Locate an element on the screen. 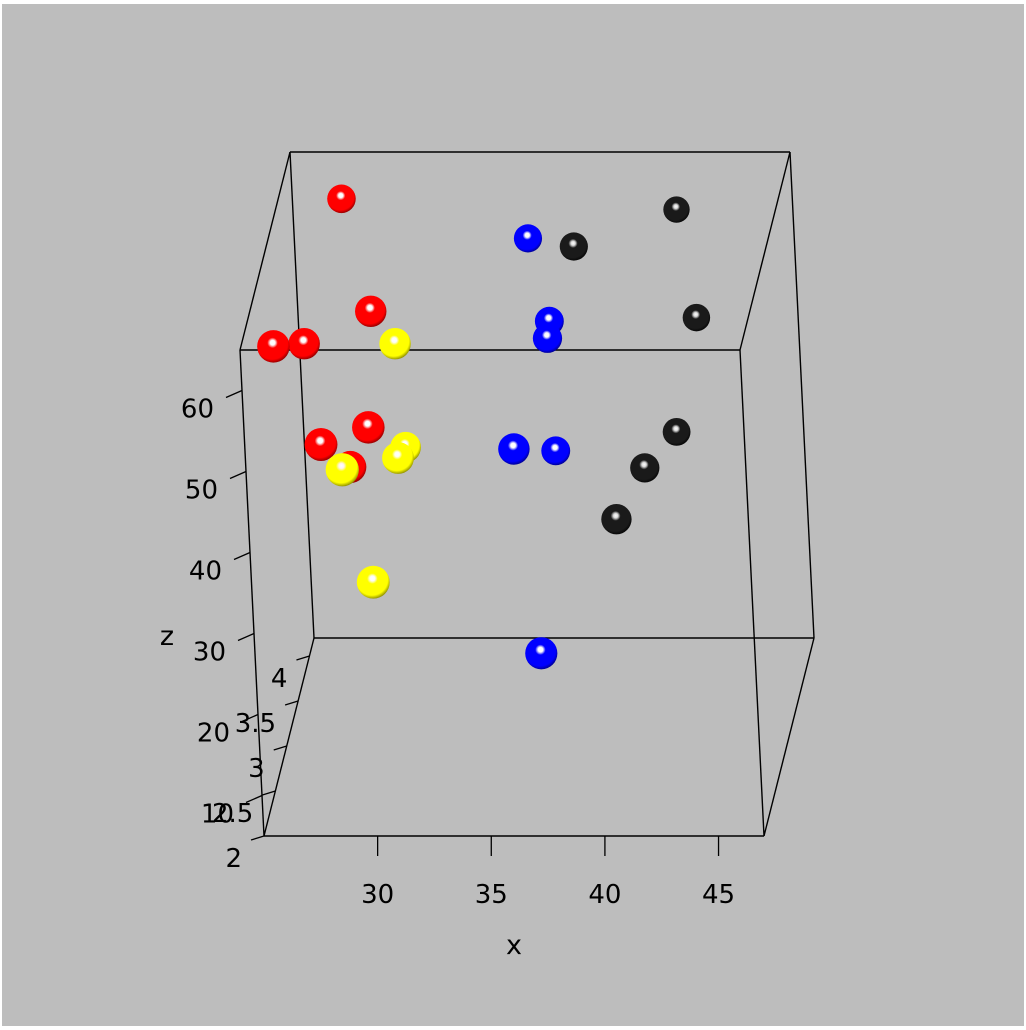 The height and width of the screenshot is (1030, 1026). y-tick-label: 2 is located at coordinates (233, 859).